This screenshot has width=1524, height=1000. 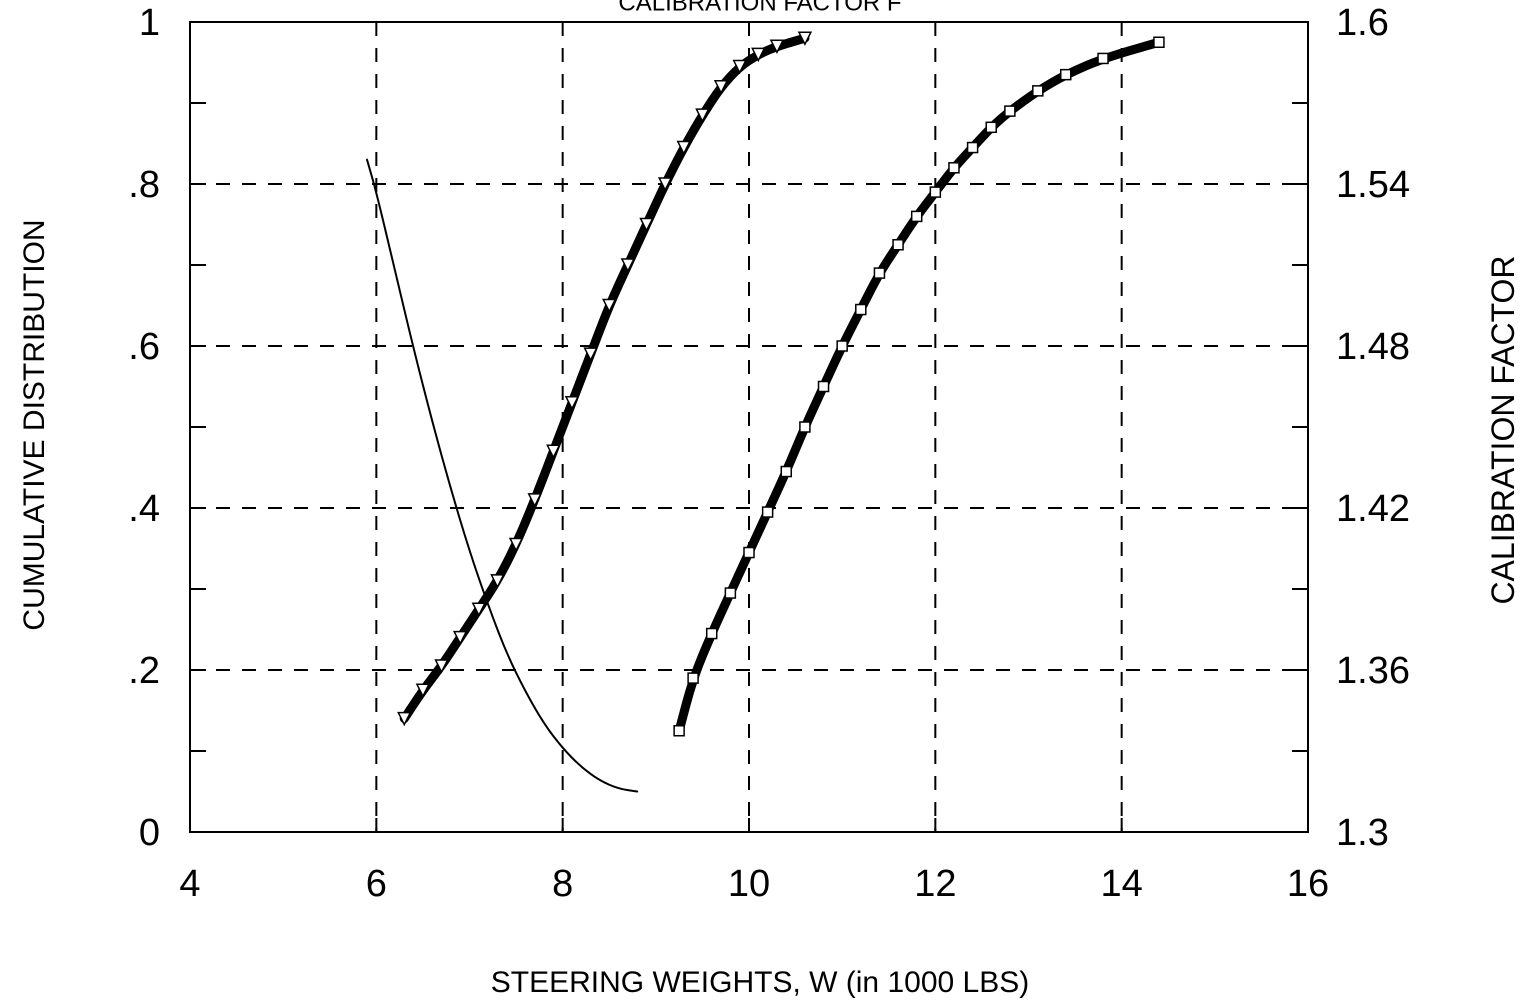 I want to click on x-tick-labels: 4 6 8 10 12 14 16, so click(x=754, y=884).